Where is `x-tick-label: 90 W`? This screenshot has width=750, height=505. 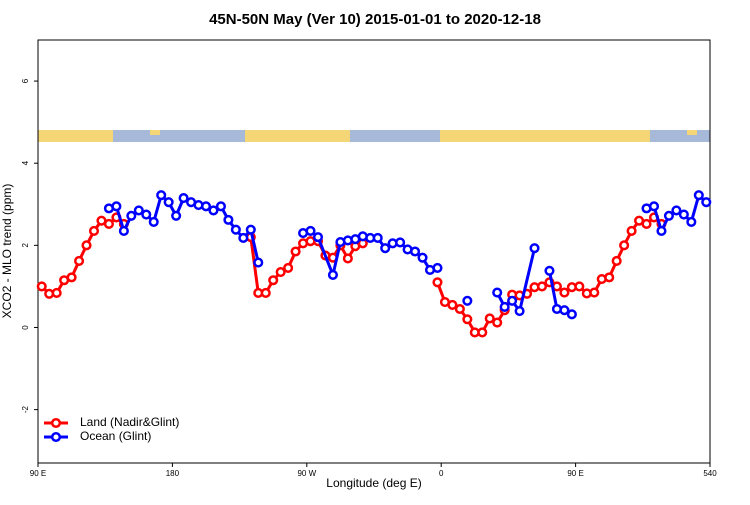
x-tick-label: 90 W is located at coordinates (306, 473).